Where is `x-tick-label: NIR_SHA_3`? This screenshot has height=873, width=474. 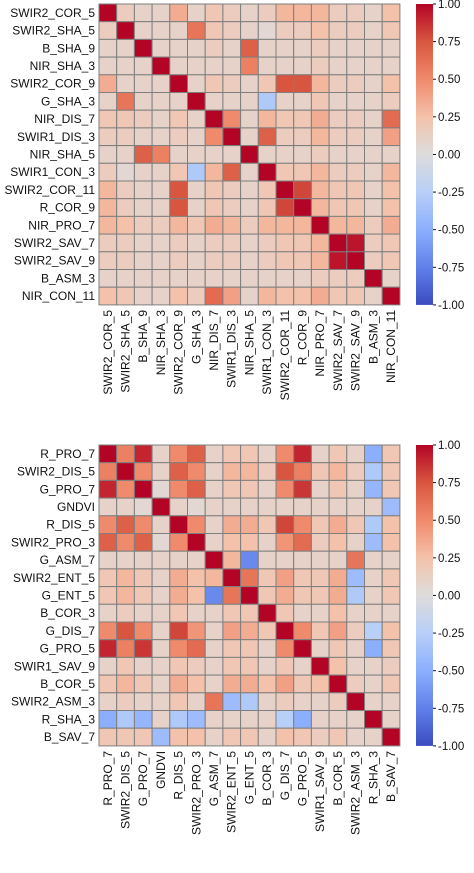
x-tick-label: NIR_SHA_3 is located at coordinates (161, 343).